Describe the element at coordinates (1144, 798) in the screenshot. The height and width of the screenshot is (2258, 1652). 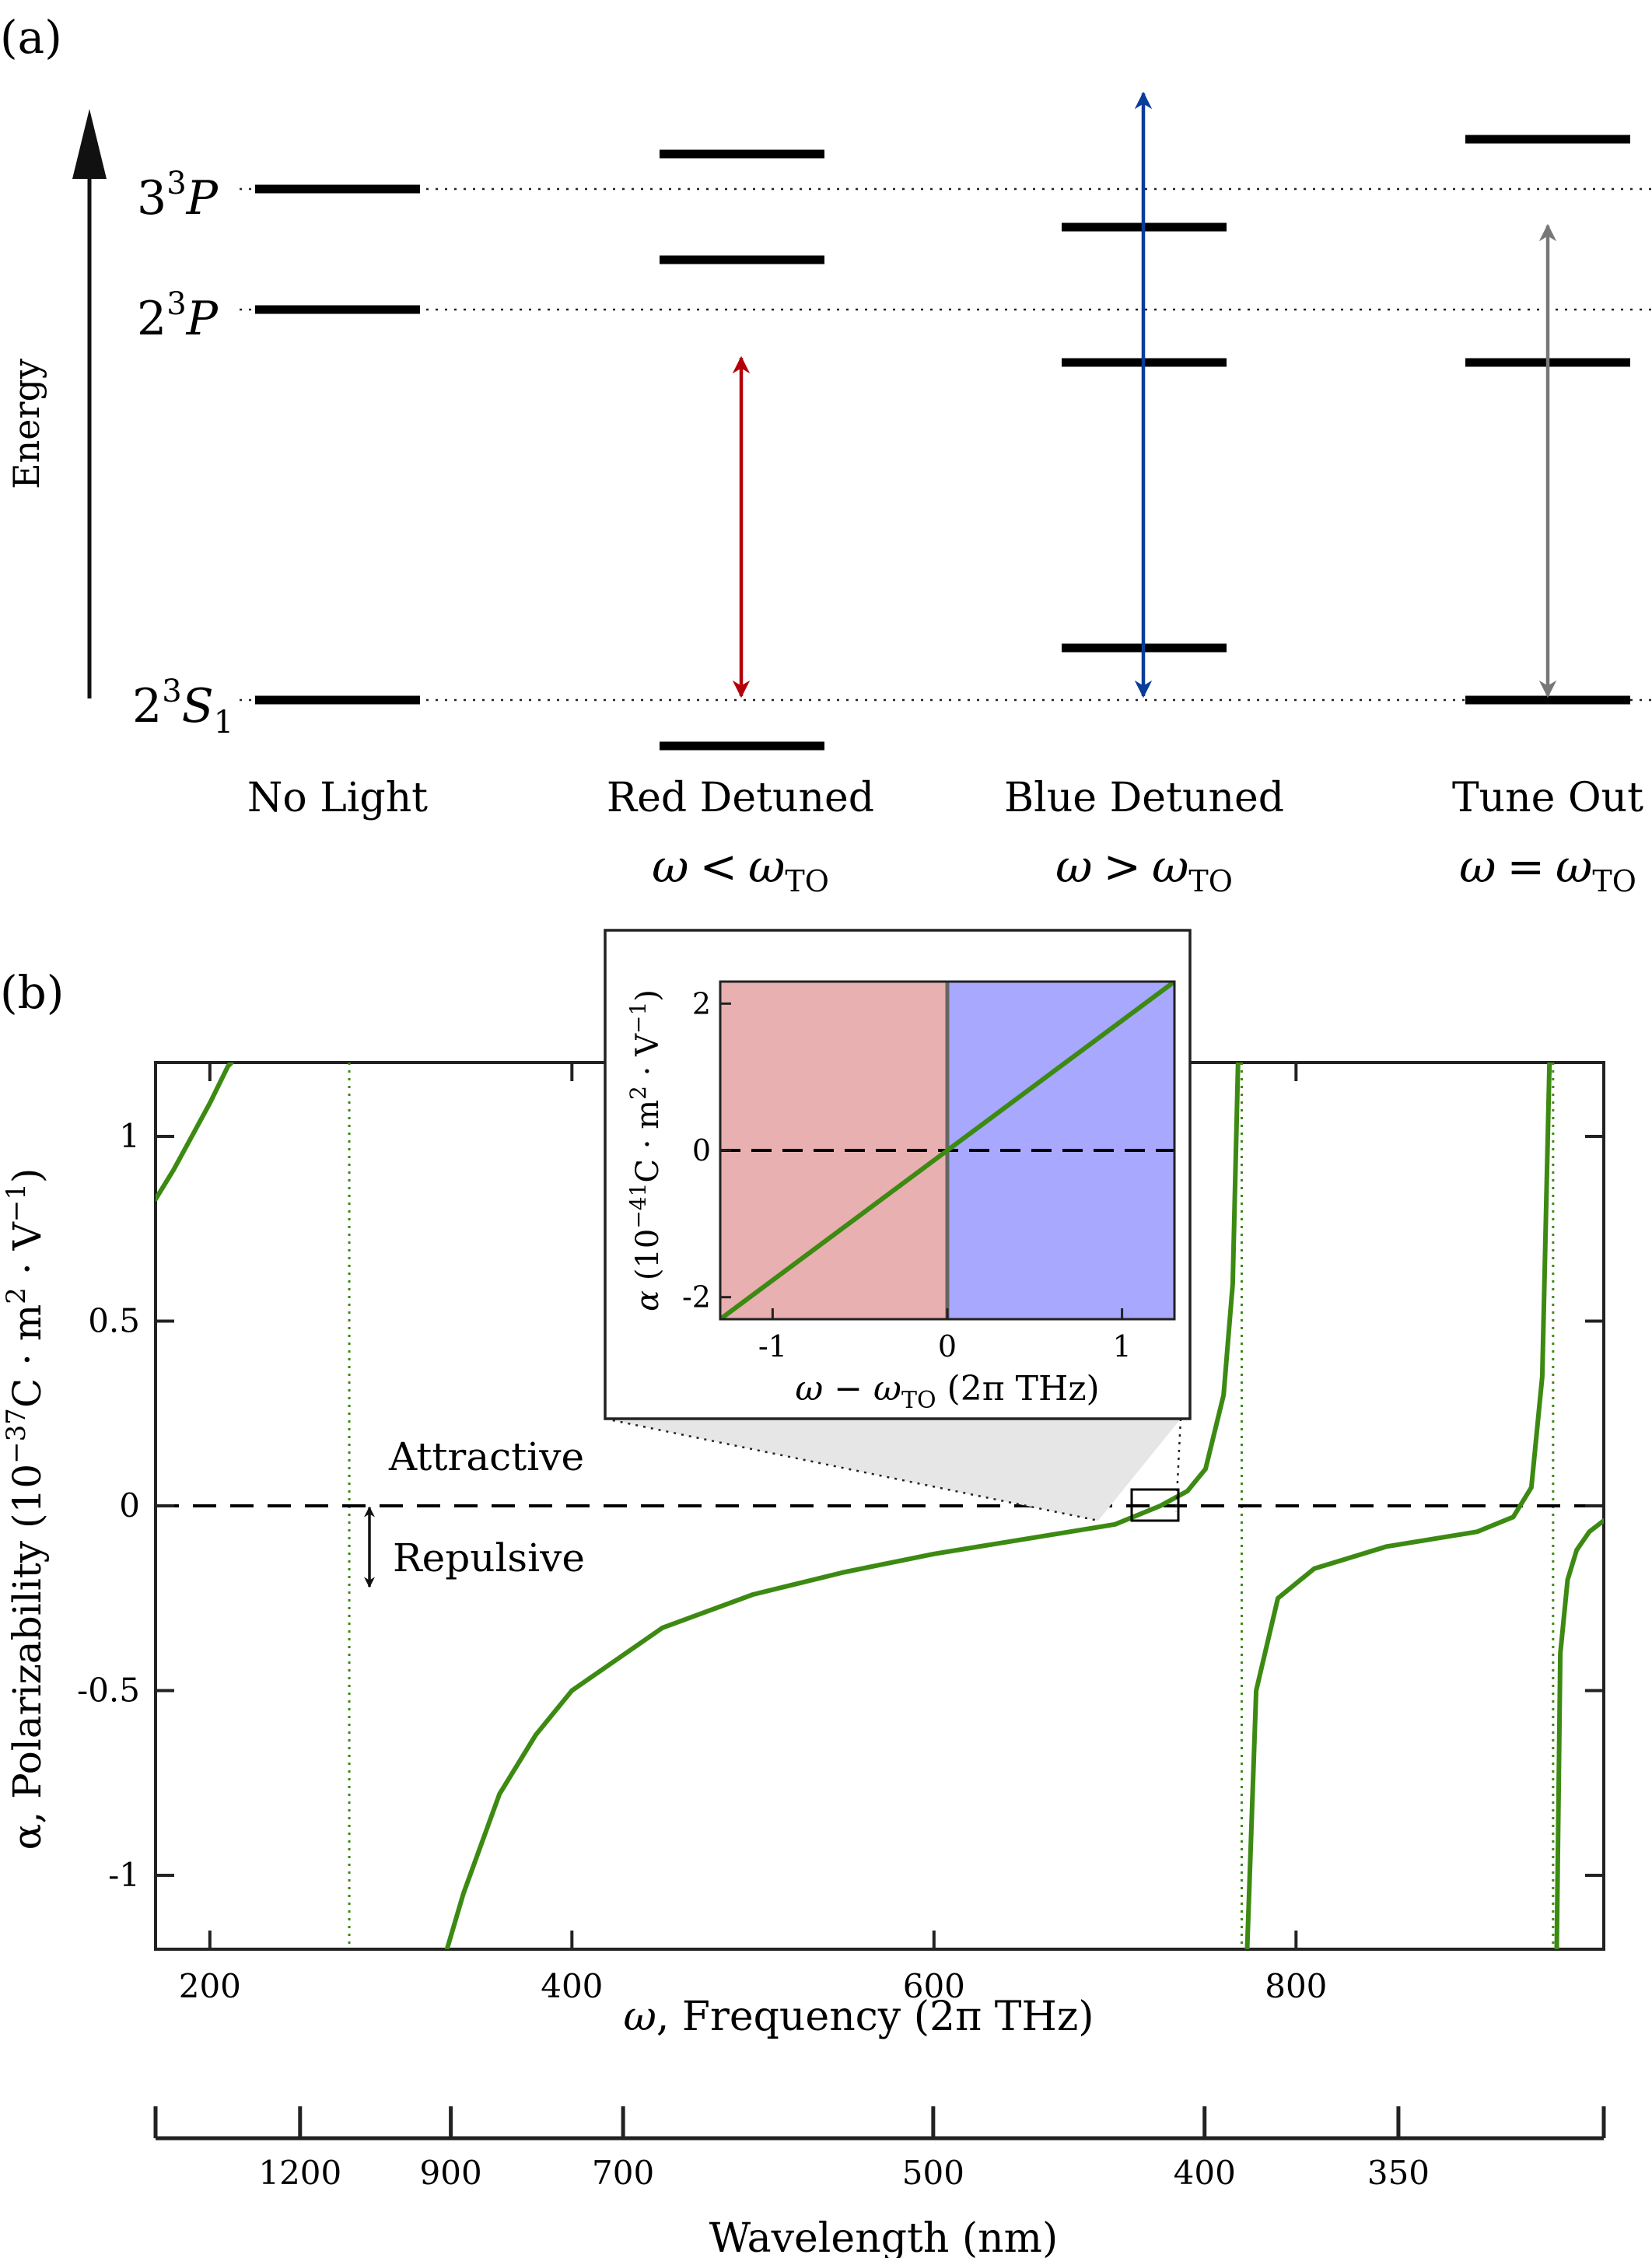
I see `column-label-blue: Blue Detuned` at that location.